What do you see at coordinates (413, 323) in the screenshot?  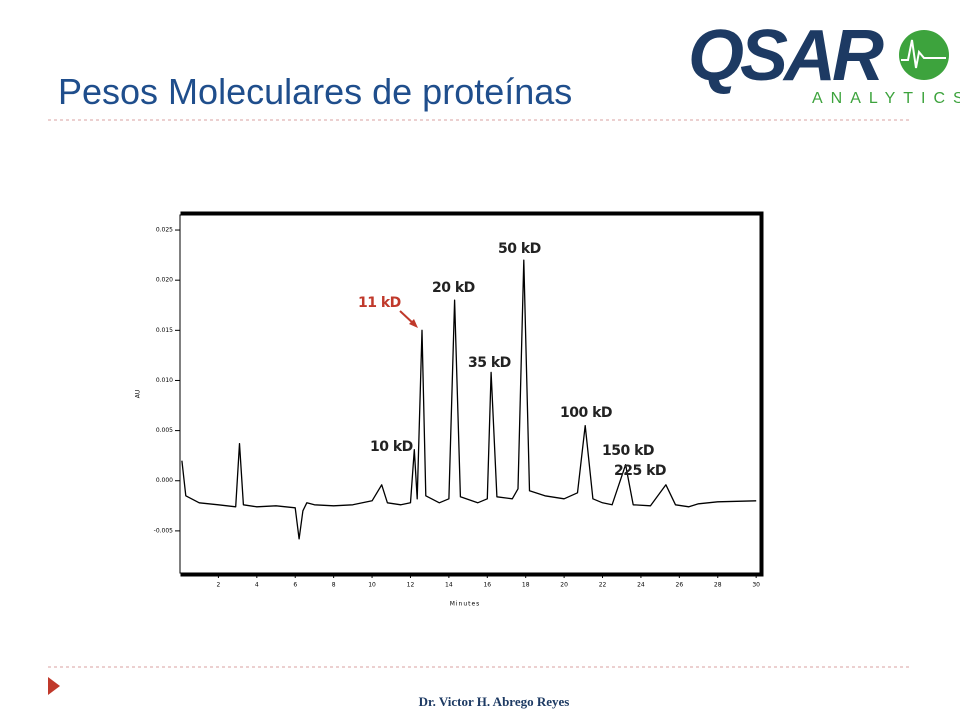 I see `arrow-head` at bounding box center [413, 323].